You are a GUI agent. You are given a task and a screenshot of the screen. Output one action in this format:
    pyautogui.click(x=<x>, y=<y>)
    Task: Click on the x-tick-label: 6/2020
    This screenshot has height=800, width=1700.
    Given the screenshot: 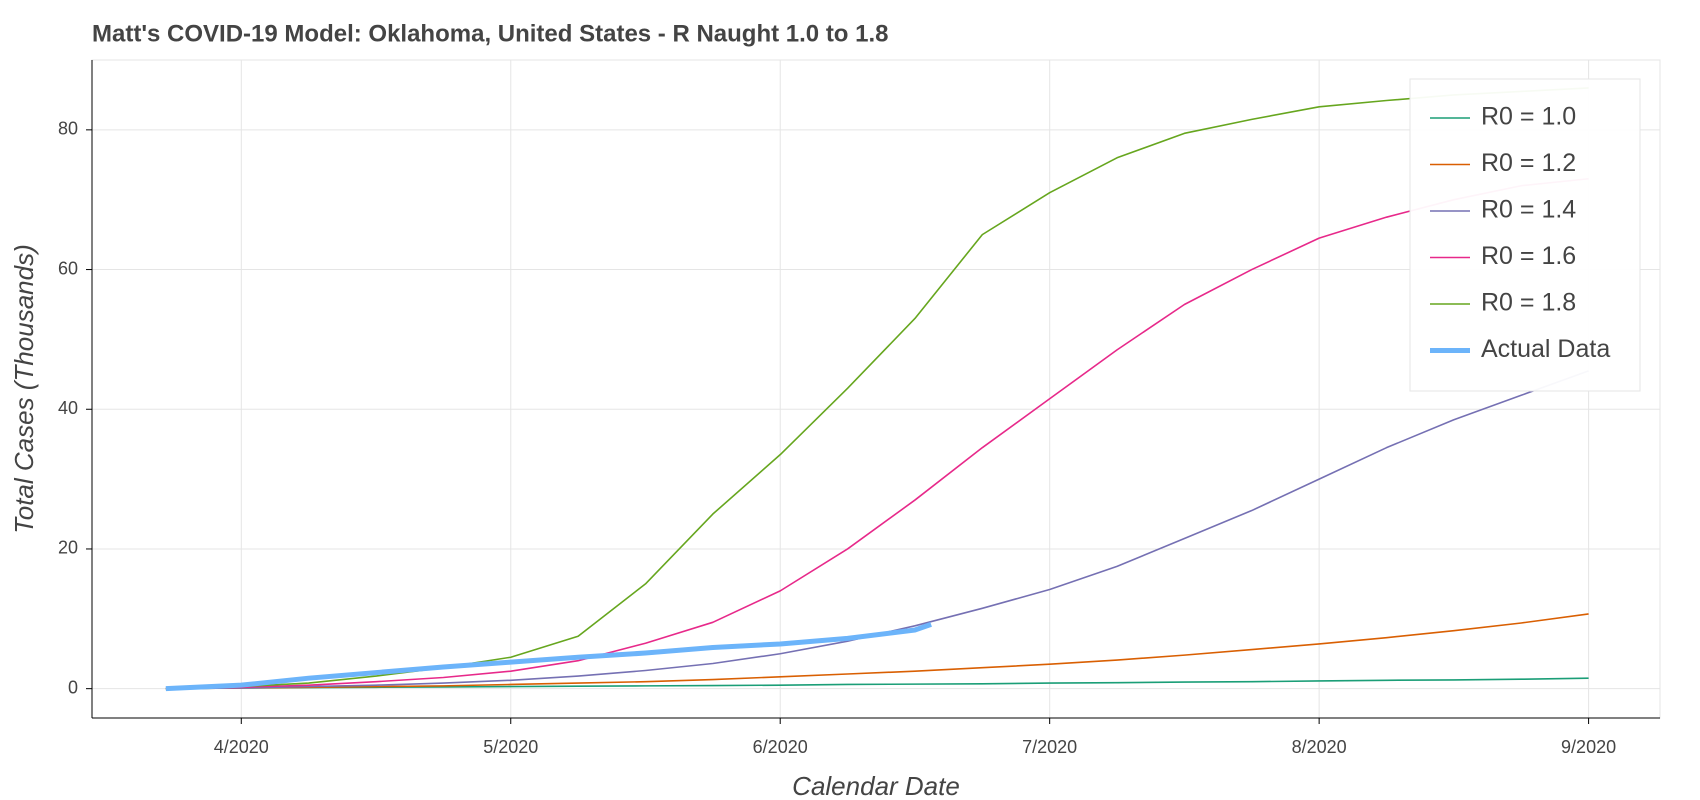 What is the action you would take?
    pyautogui.click(x=780, y=747)
    